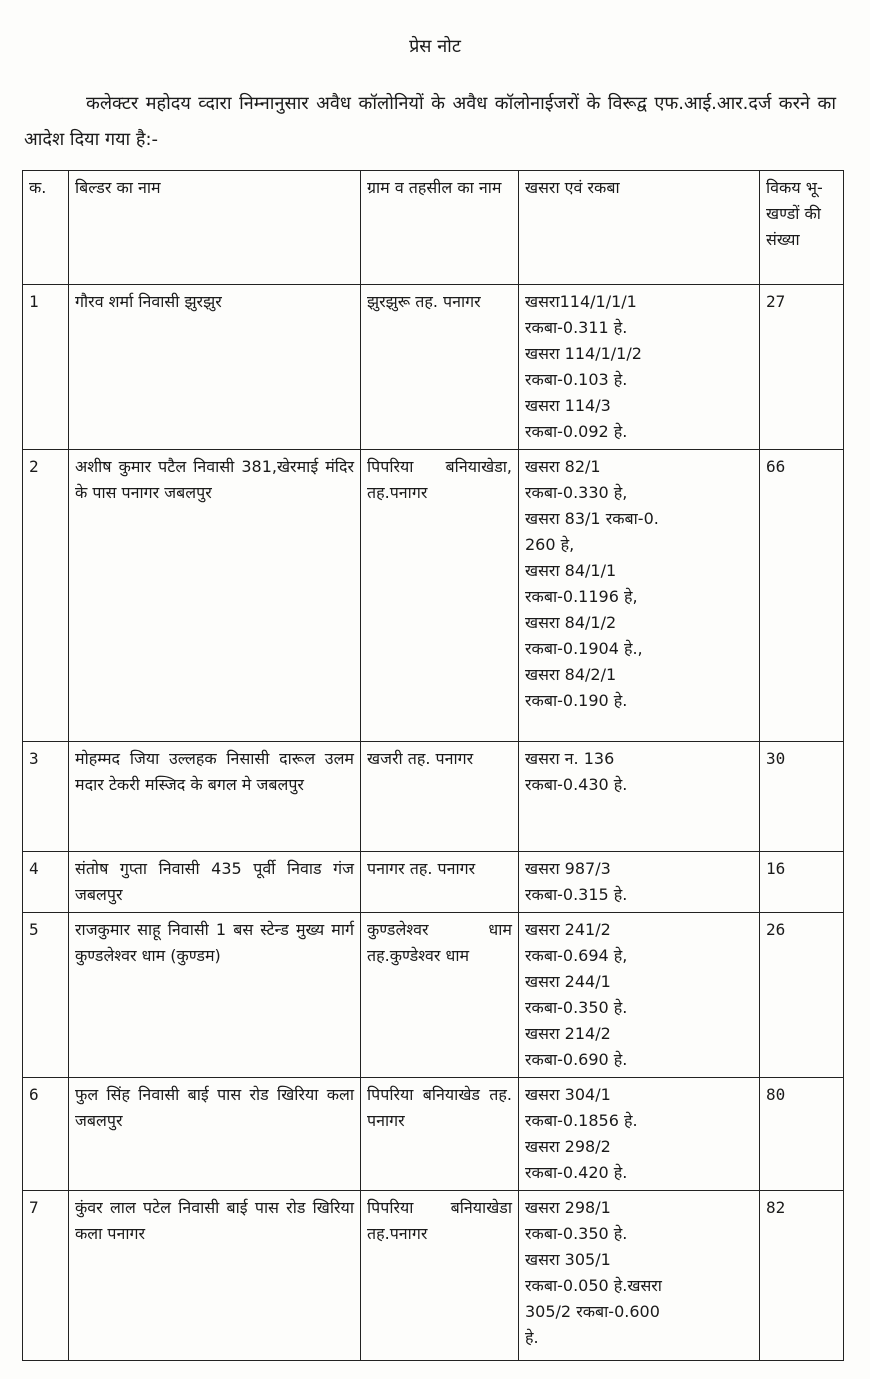  I want to click on khasra-line: खसरा 114/3, so click(568, 405).